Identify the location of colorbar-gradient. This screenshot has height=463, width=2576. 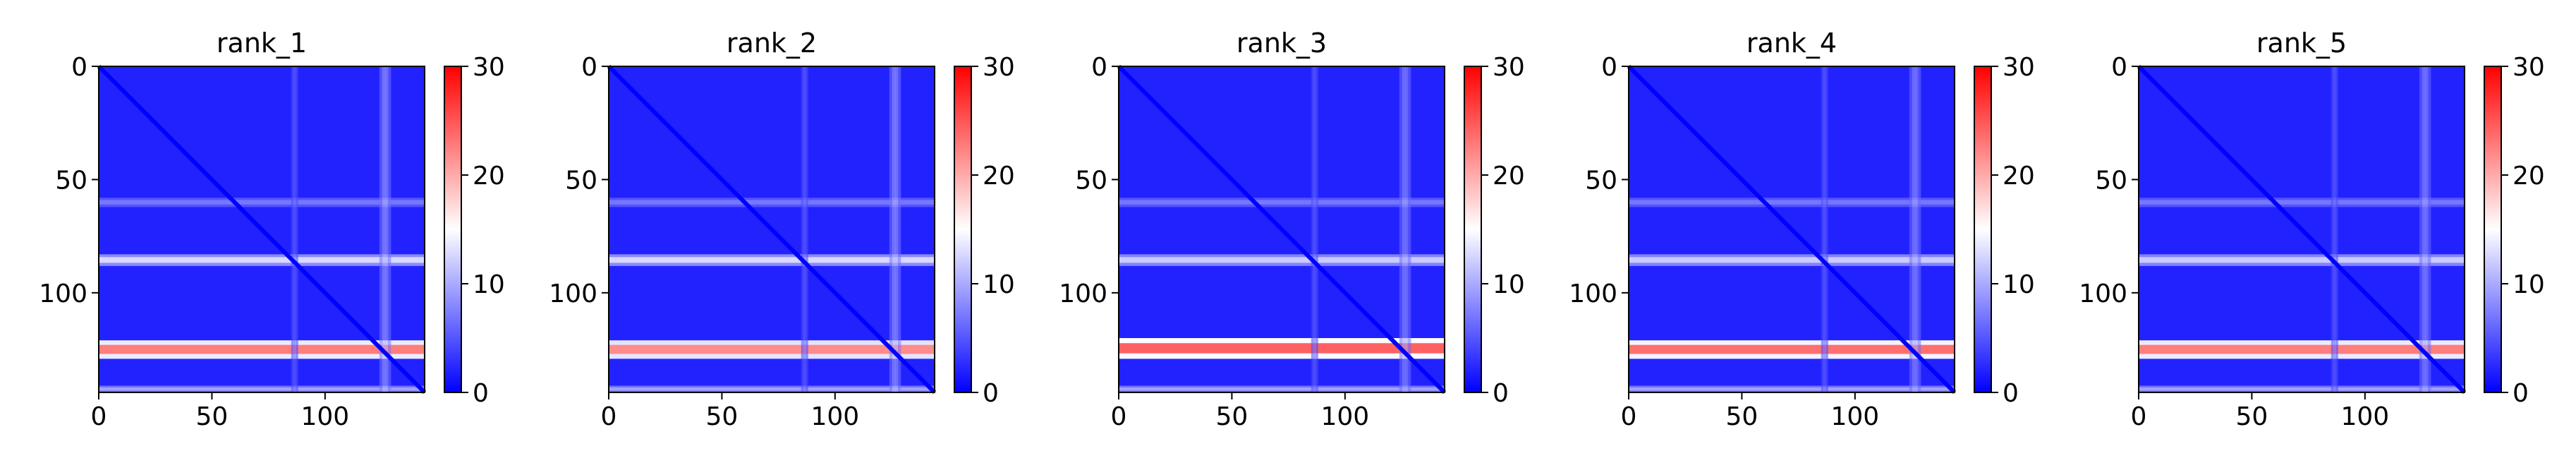
(963, 229).